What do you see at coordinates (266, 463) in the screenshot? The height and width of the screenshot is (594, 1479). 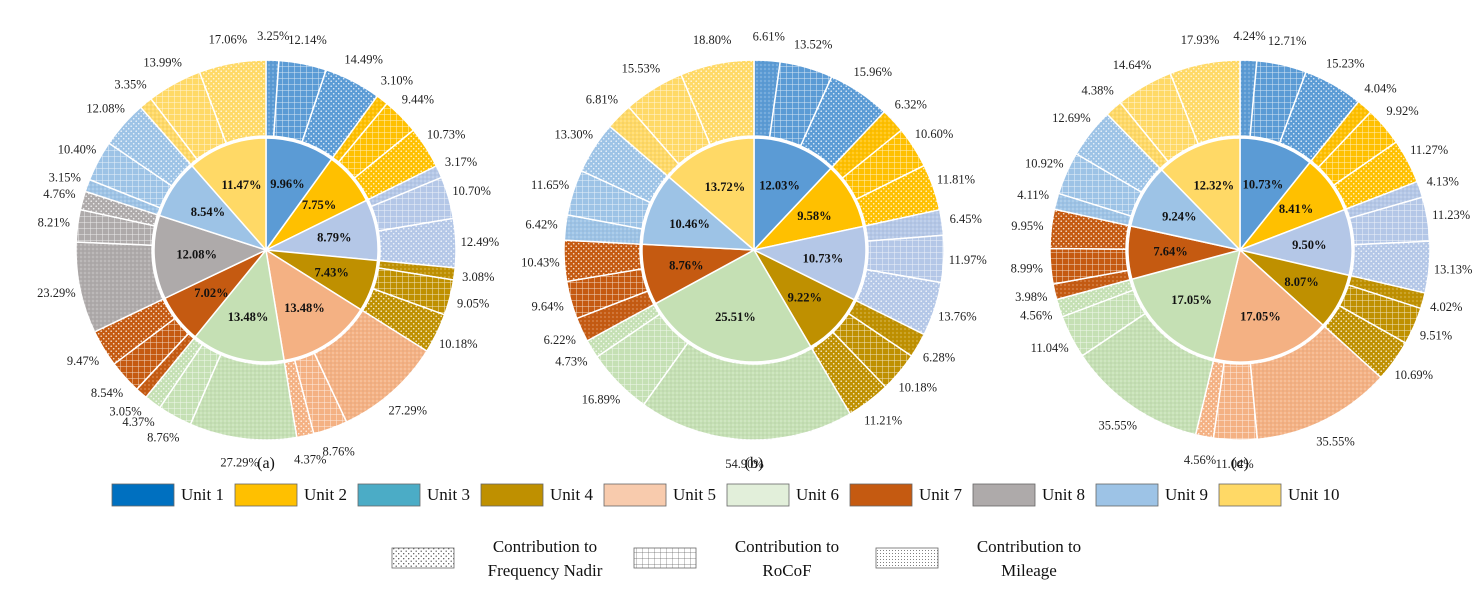 I see `panel-label-a: (a)` at bounding box center [266, 463].